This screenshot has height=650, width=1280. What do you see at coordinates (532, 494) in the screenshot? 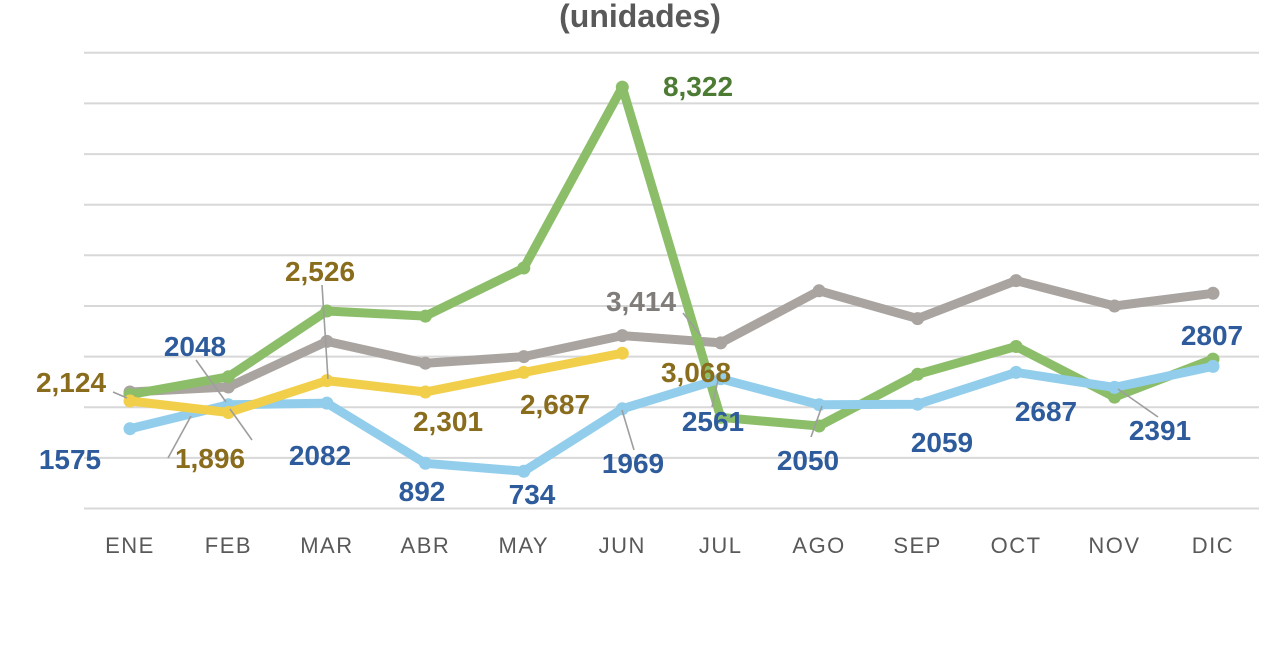
I see `data-label: 734` at bounding box center [532, 494].